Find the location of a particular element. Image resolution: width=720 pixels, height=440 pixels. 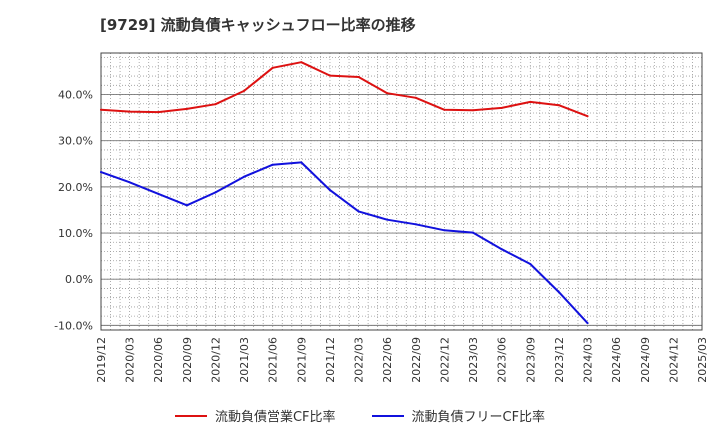

legend-item-free-cf: 流動負債フリーCF比率 is located at coordinates (458, 415).